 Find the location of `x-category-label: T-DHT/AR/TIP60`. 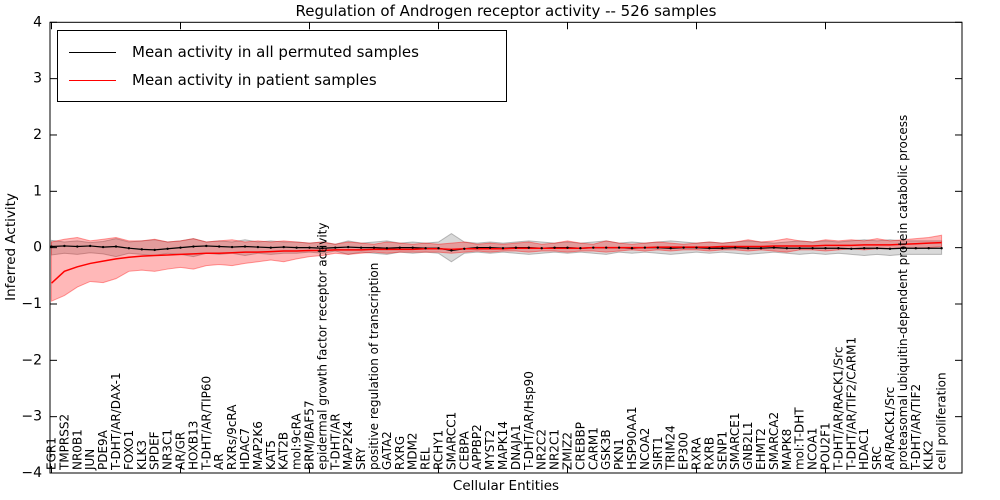

x-category-label: T-DHT/AR/TIP60 is located at coordinates (206, 423).